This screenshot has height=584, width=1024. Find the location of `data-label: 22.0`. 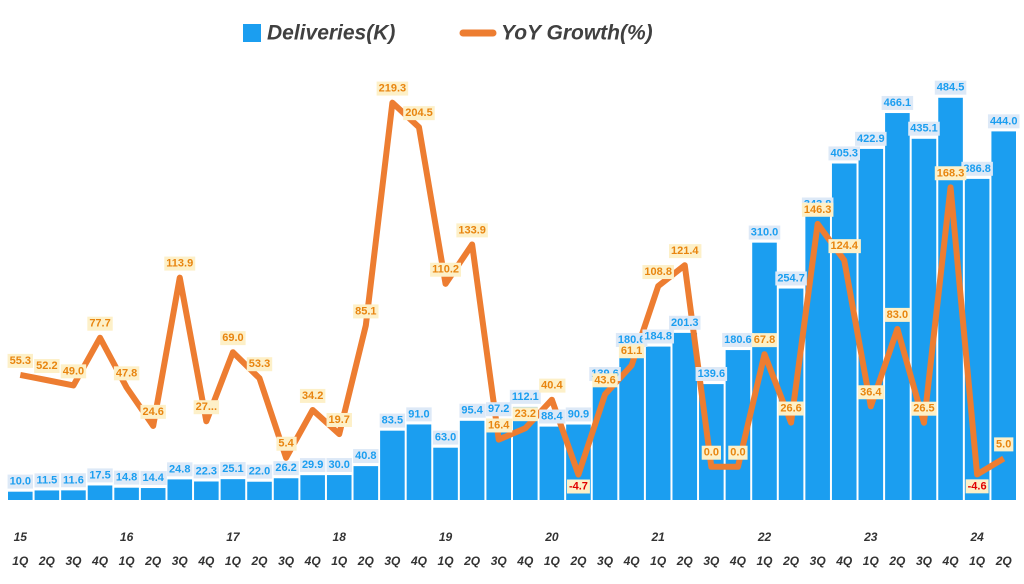

data-label: 22.0 is located at coordinates (259, 471).